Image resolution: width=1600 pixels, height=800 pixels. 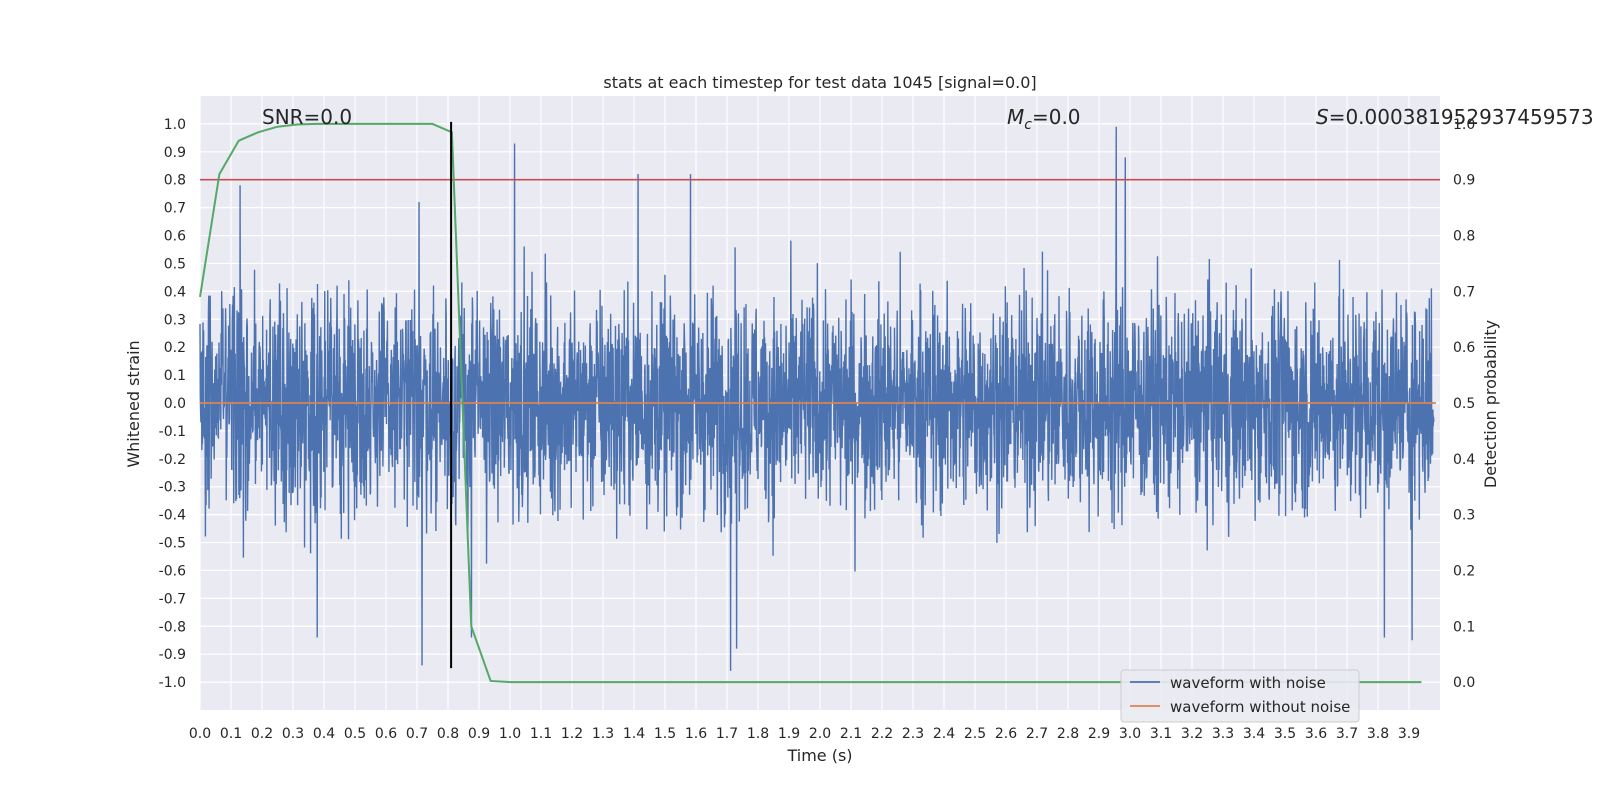 What do you see at coordinates (1464, 348) in the screenshot?
I see `y2-tick-label: 0.6` at bounding box center [1464, 348].